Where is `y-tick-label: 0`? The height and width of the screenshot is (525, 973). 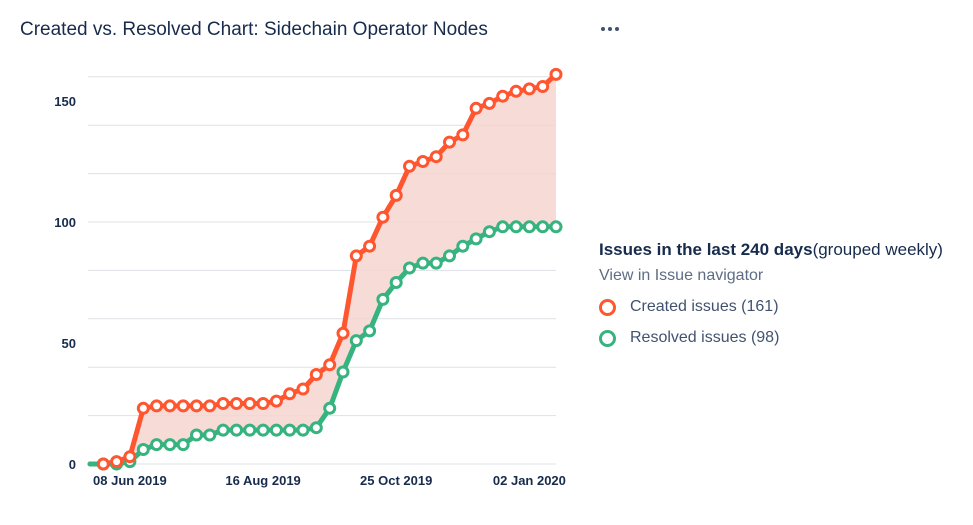
y-tick-label: 0 is located at coordinates (72, 464).